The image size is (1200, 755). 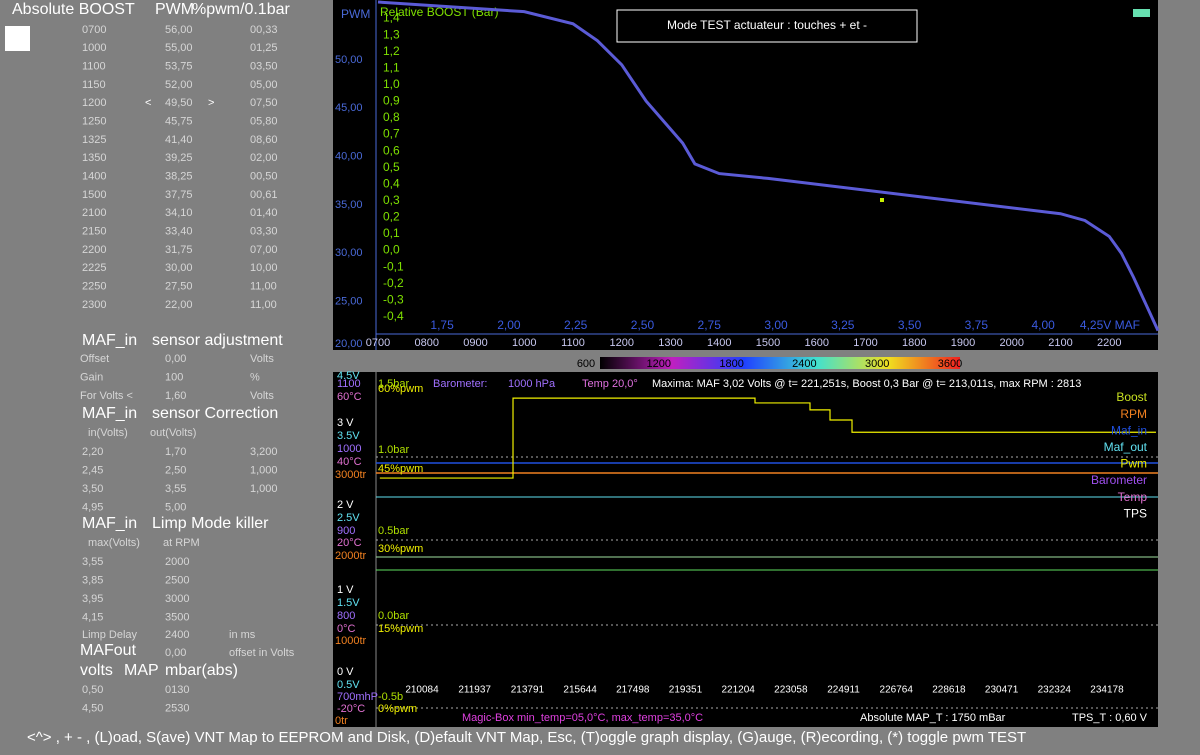 I want to click on table-cell: 3,55, so click(x=175, y=489).